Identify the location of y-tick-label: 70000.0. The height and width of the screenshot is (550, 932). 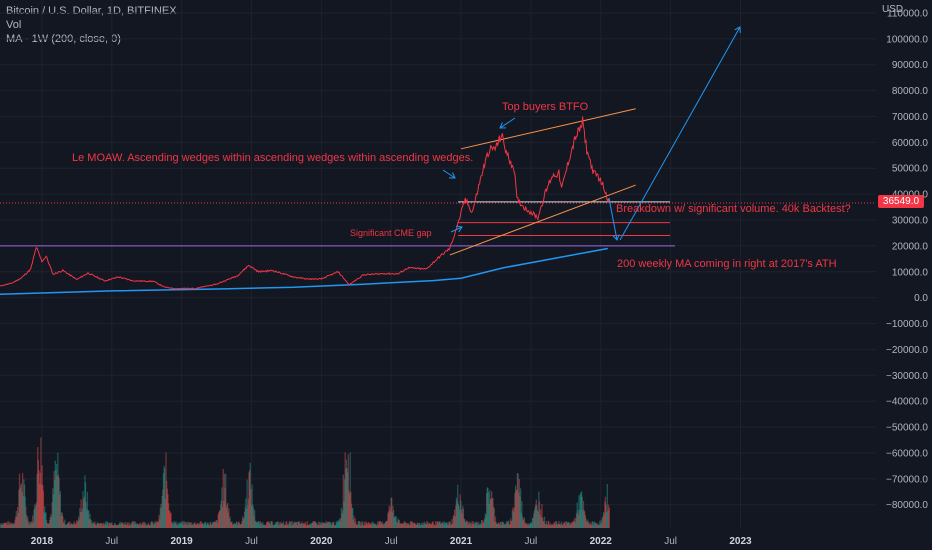
(910, 117).